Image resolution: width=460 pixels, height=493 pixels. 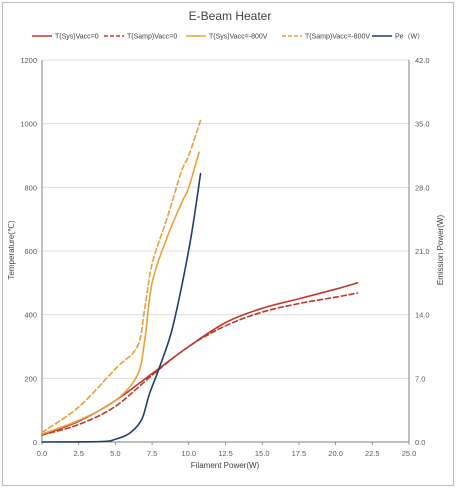 I want to click on y-tick-label: 1200, so click(x=28, y=60).